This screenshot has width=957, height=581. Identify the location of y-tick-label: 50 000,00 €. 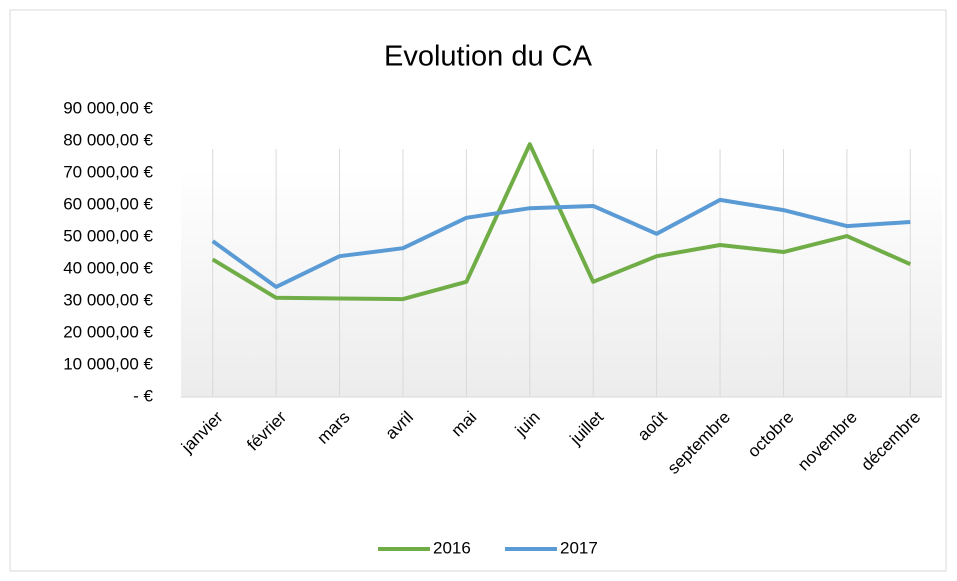
(108, 235).